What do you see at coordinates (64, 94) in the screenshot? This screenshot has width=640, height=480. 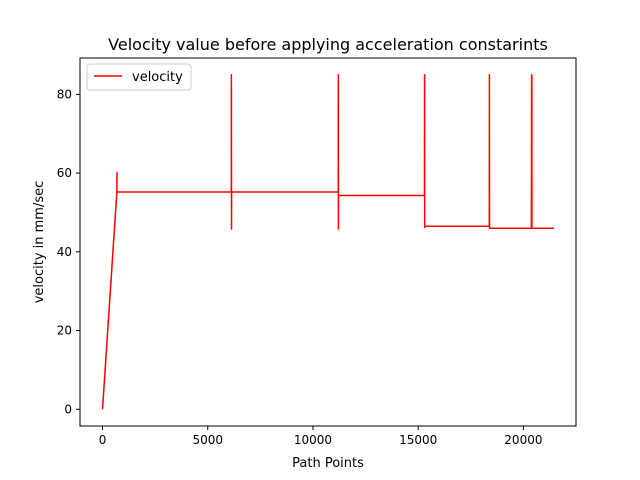 I see `y-tick-label: 80` at bounding box center [64, 94].